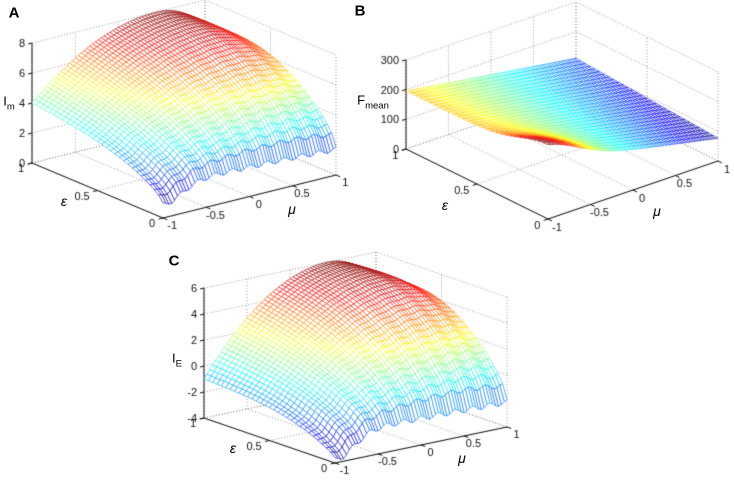  I want to click on panel-label-b: B, so click(360, 11).